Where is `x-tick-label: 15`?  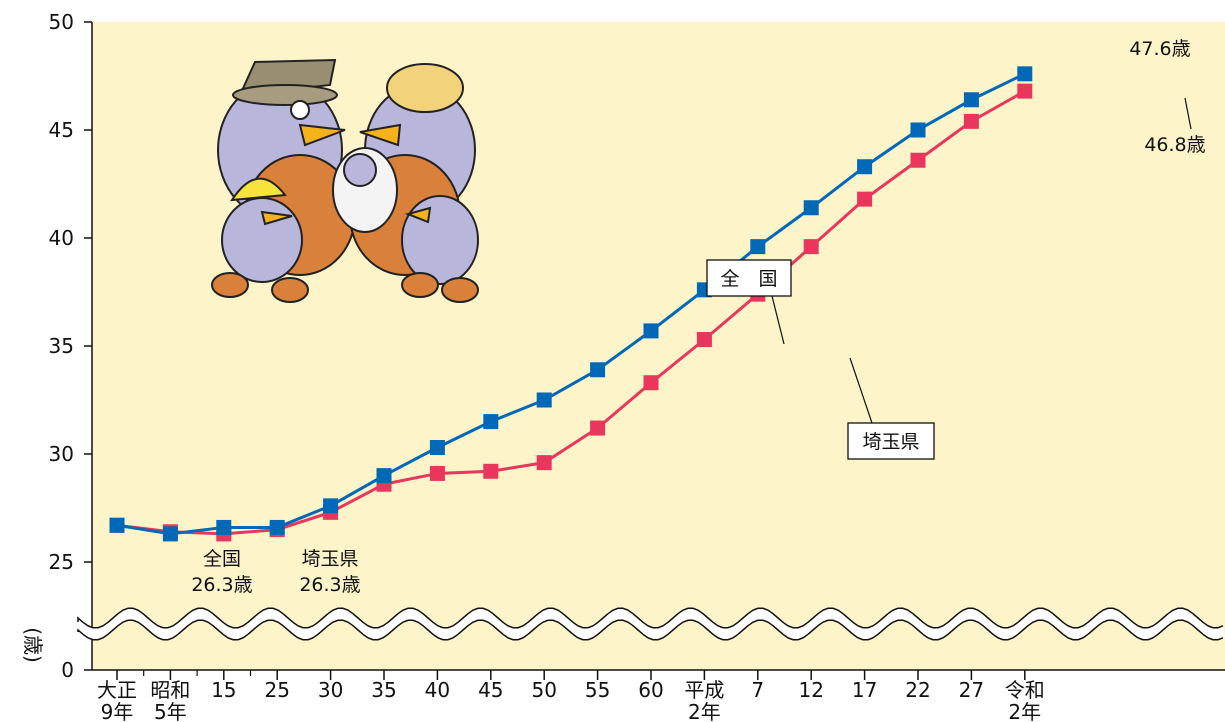
x-tick-label: 15 is located at coordinates (223, 690).